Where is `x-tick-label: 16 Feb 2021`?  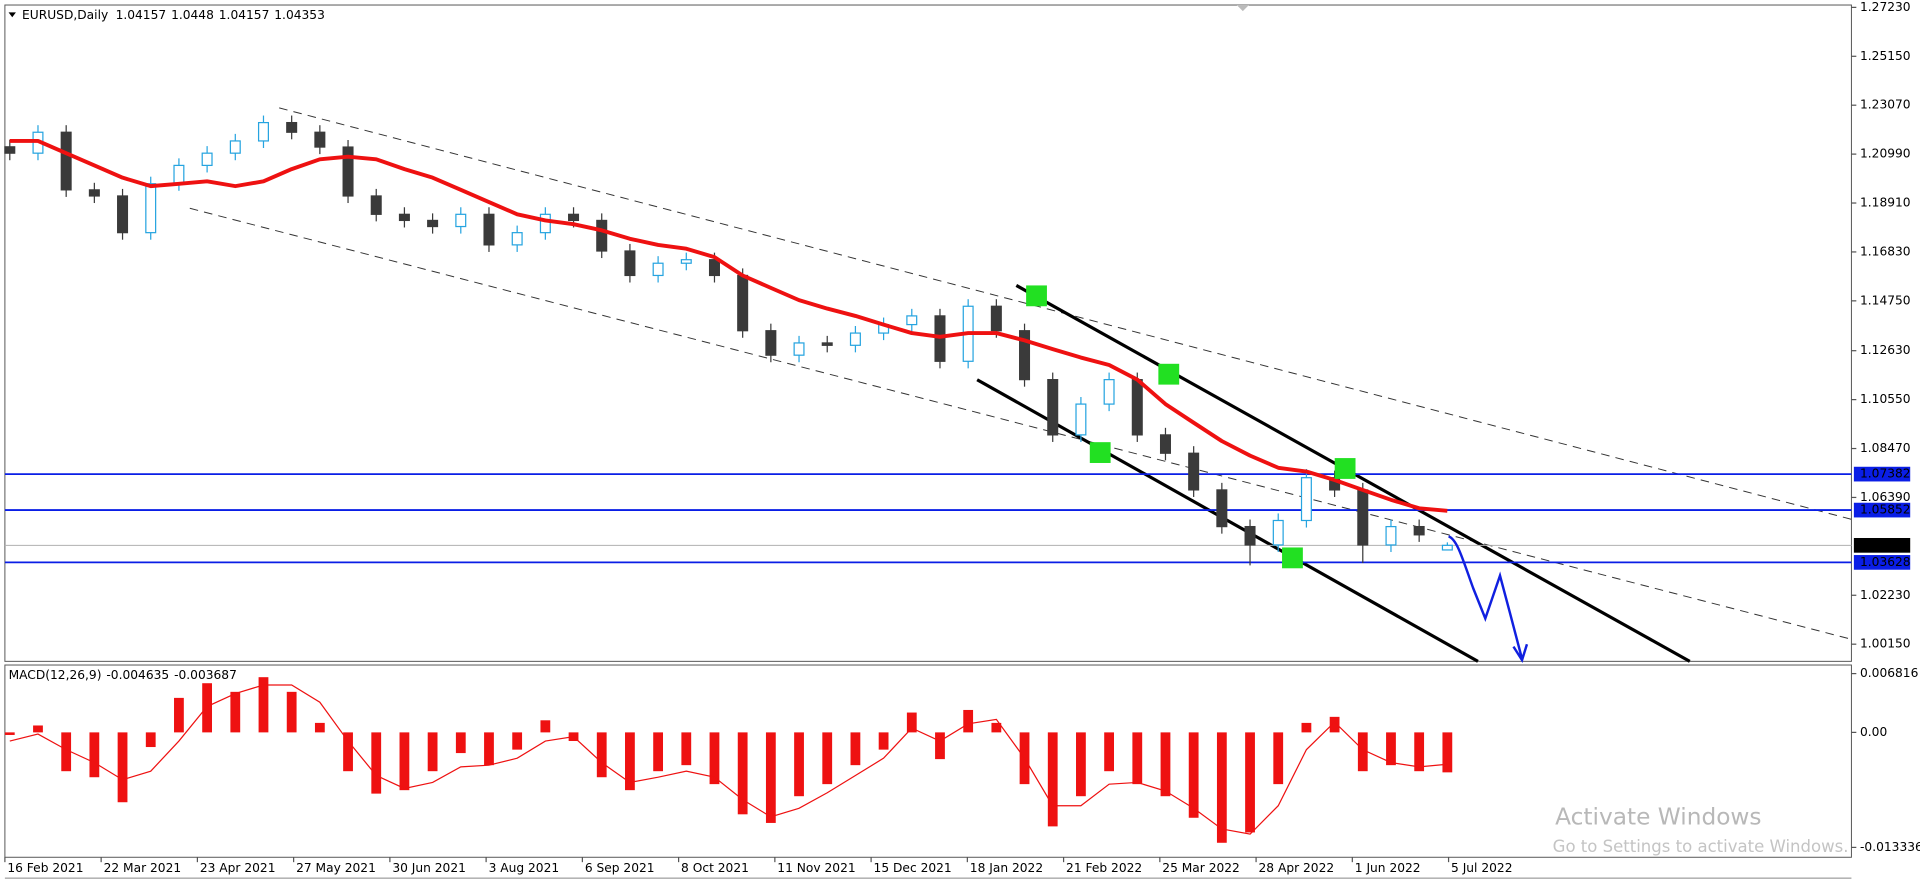
x-tick-label: 16 Feb 2021 is located at coordinates (45, 868).